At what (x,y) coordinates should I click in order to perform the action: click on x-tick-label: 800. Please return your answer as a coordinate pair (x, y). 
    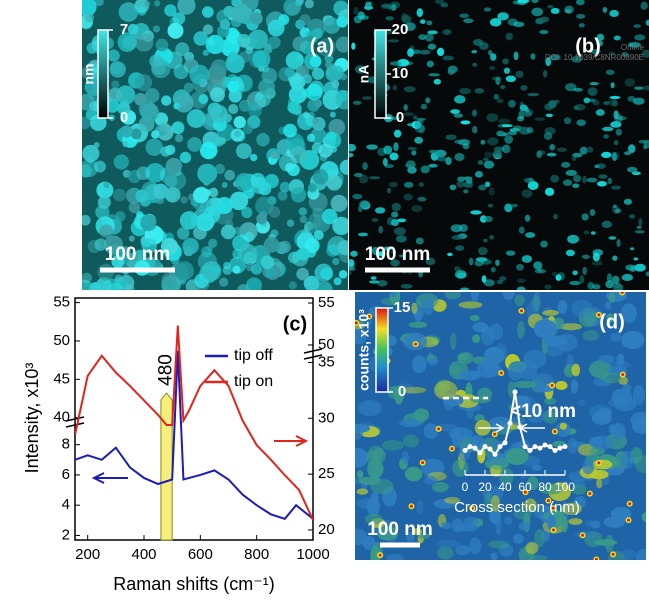
    Looking at the image, I should click on (256, 554).